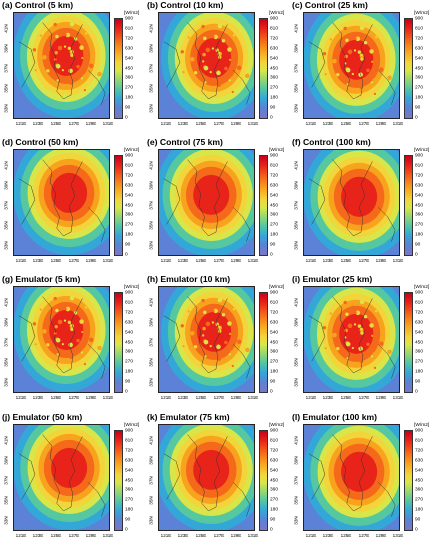 The height and width of the screenshot is (550, 434). Describe the element at coordinates (185, 5) in the screenshot. I see `panel-title: (b) Control (10 km)` at that location.